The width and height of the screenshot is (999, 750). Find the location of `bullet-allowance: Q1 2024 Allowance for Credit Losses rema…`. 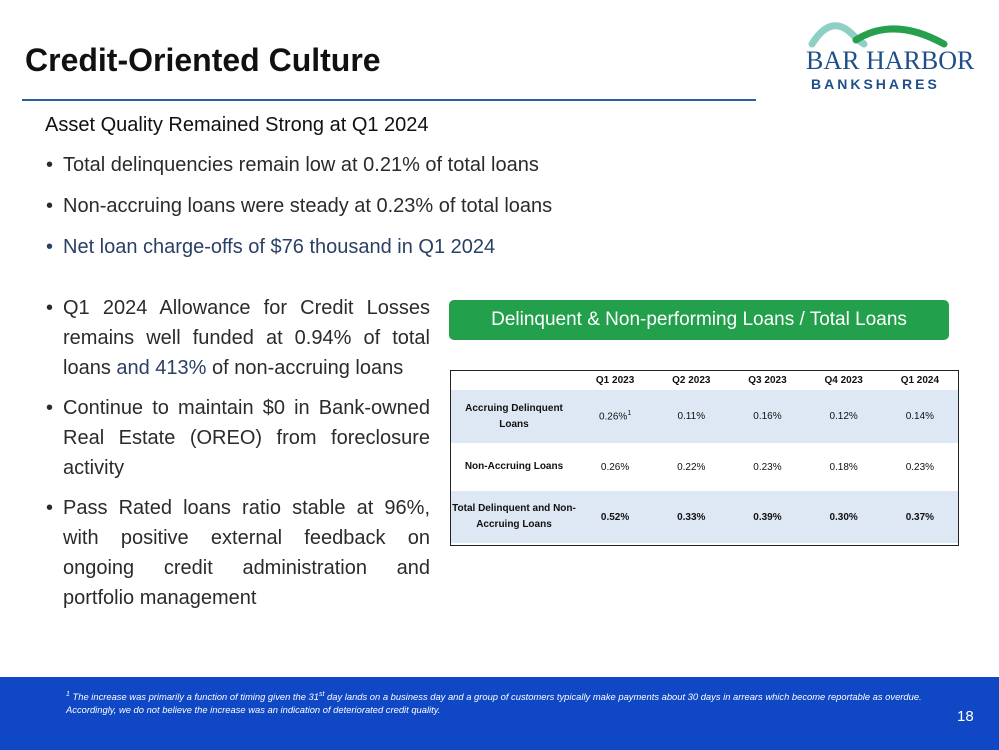

bullet-allowance: Q1 2024 Allowance for Credit Losses rema… is located at coordinates (238, 338).